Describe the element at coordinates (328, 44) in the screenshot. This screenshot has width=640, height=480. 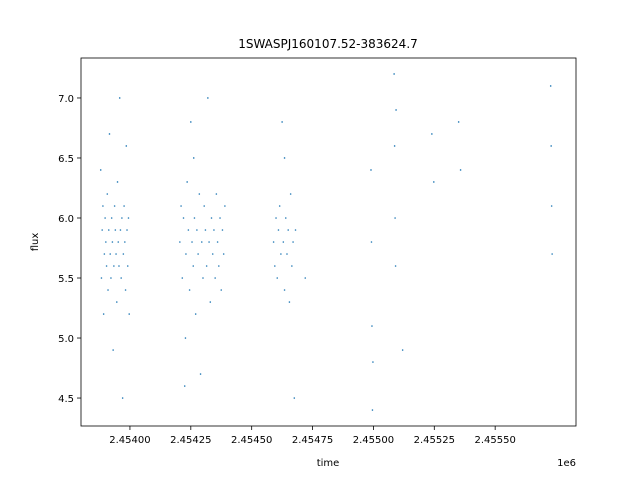
I see `chart-title: 1SWASPJ160107.52-383624.7` at that location.